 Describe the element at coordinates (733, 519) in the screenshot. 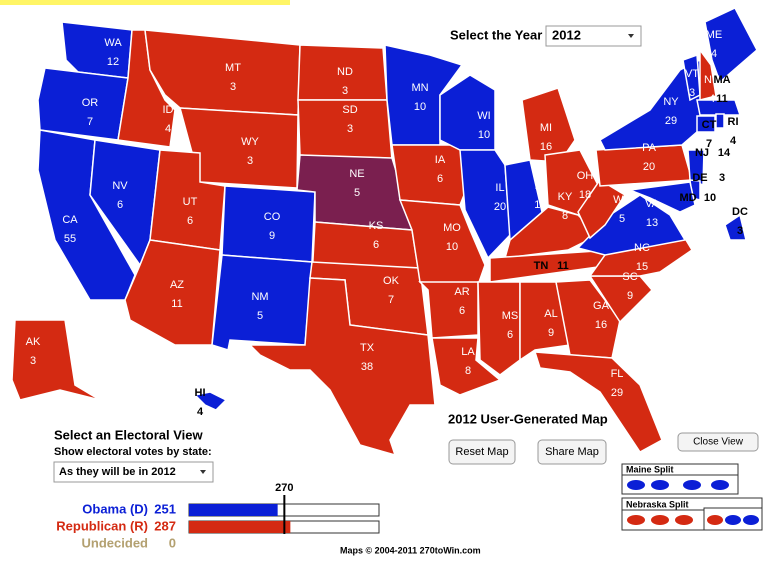

I see `divider` at that location.